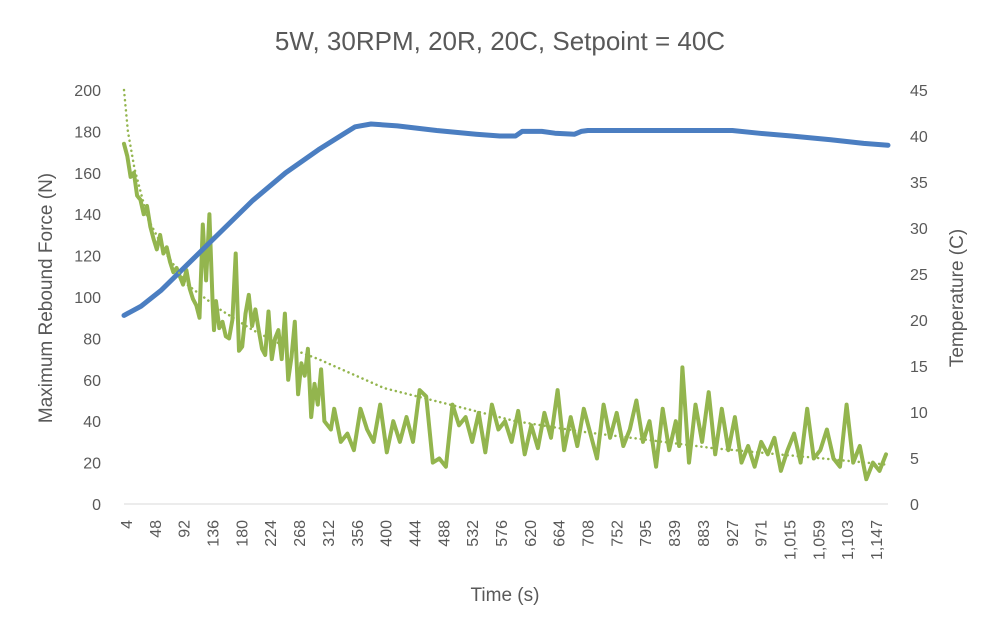 This screenshot has width=1000, height=638. Describe the element at coordinates (733, 533) in the screenshot. I see `x-tick-label: 927` at that location.